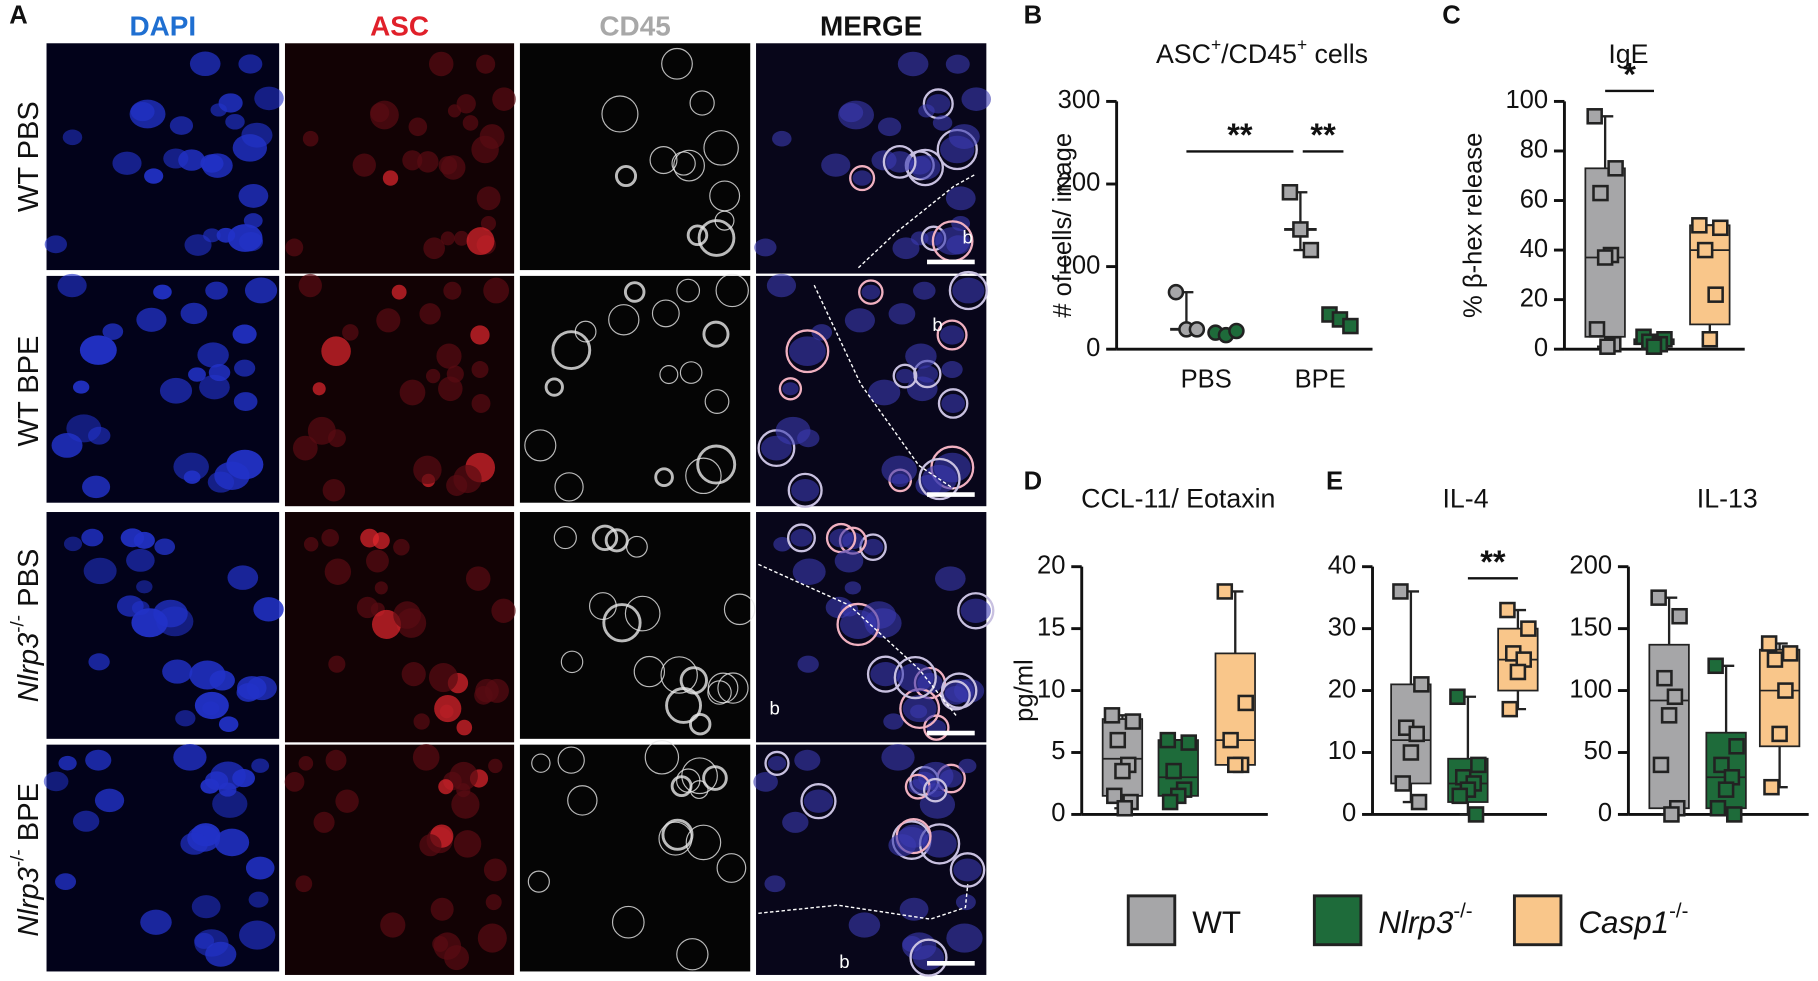  What do you see at coordinates (1178, 498) in the screenshot?
I see `chart-title: CCL-11/ Eotaxin` at bounding box center [1178, 498].